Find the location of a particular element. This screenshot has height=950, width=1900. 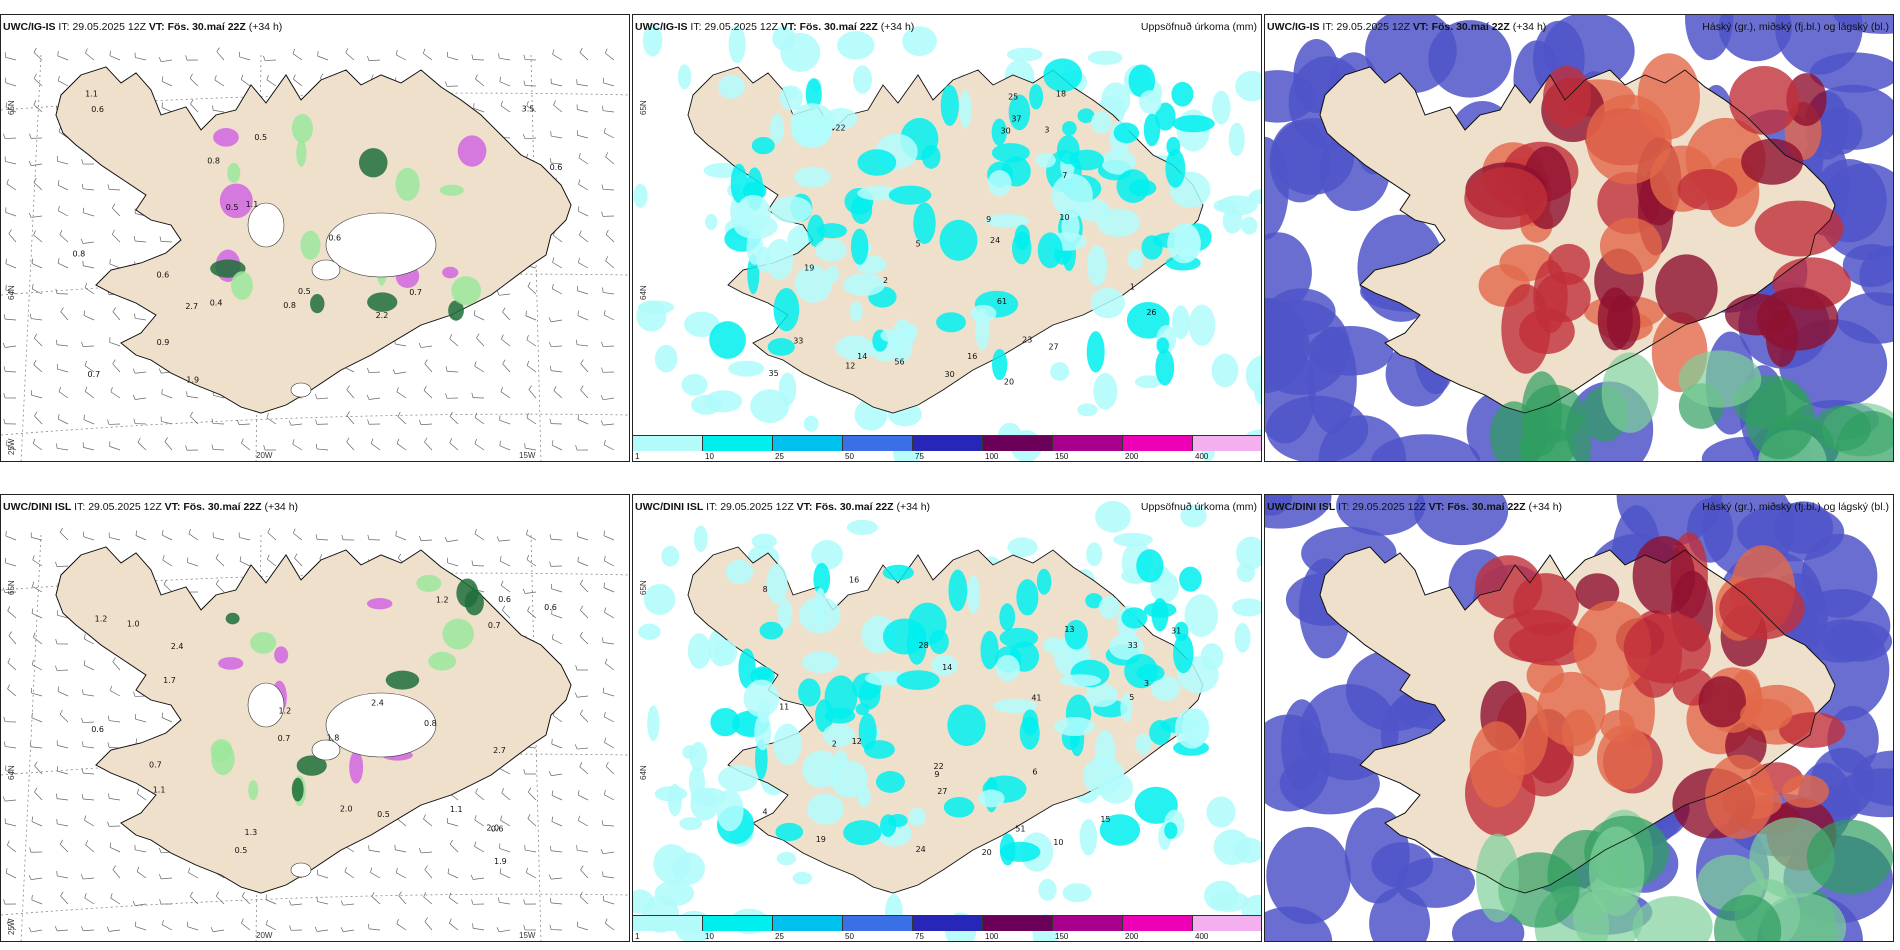

value-label: 0.4 is located at coordinates (216, 302).